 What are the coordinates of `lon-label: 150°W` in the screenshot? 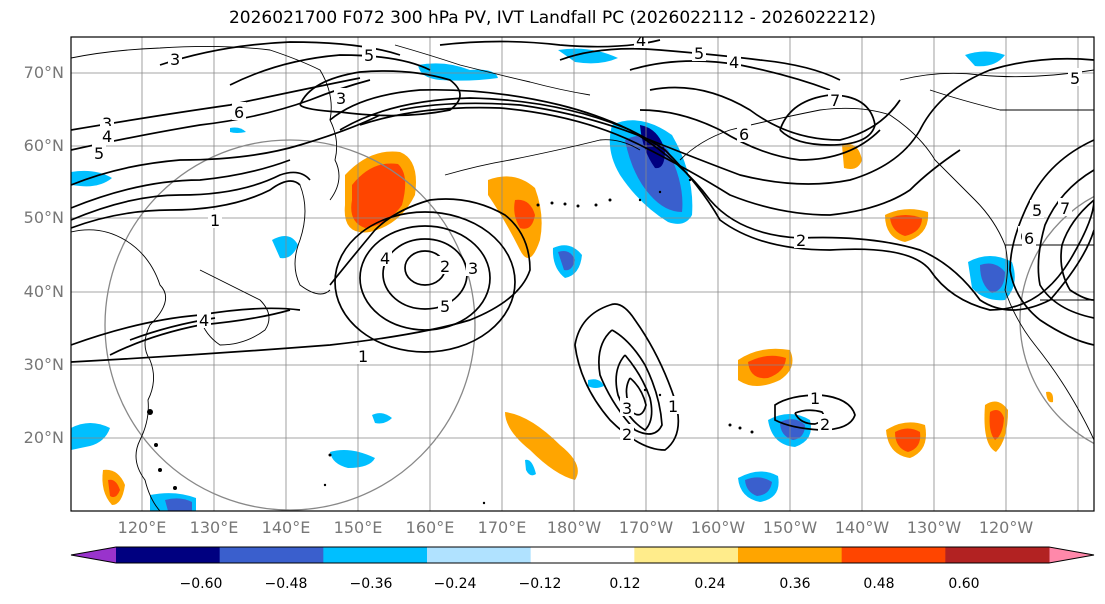 It's located at (790, 527).